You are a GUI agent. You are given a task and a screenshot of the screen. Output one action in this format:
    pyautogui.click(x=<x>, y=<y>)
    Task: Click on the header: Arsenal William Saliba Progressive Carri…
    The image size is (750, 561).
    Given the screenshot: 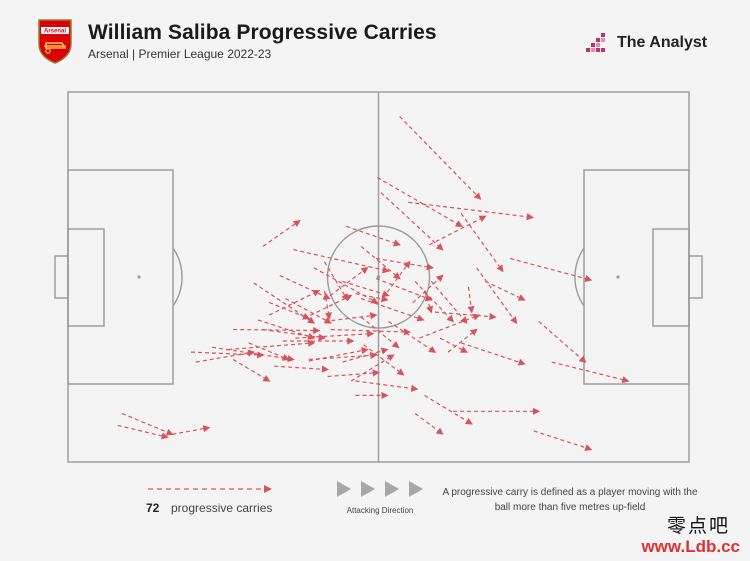 What is the action you would take?
    pyautogui.click(x=375, y=40)
    